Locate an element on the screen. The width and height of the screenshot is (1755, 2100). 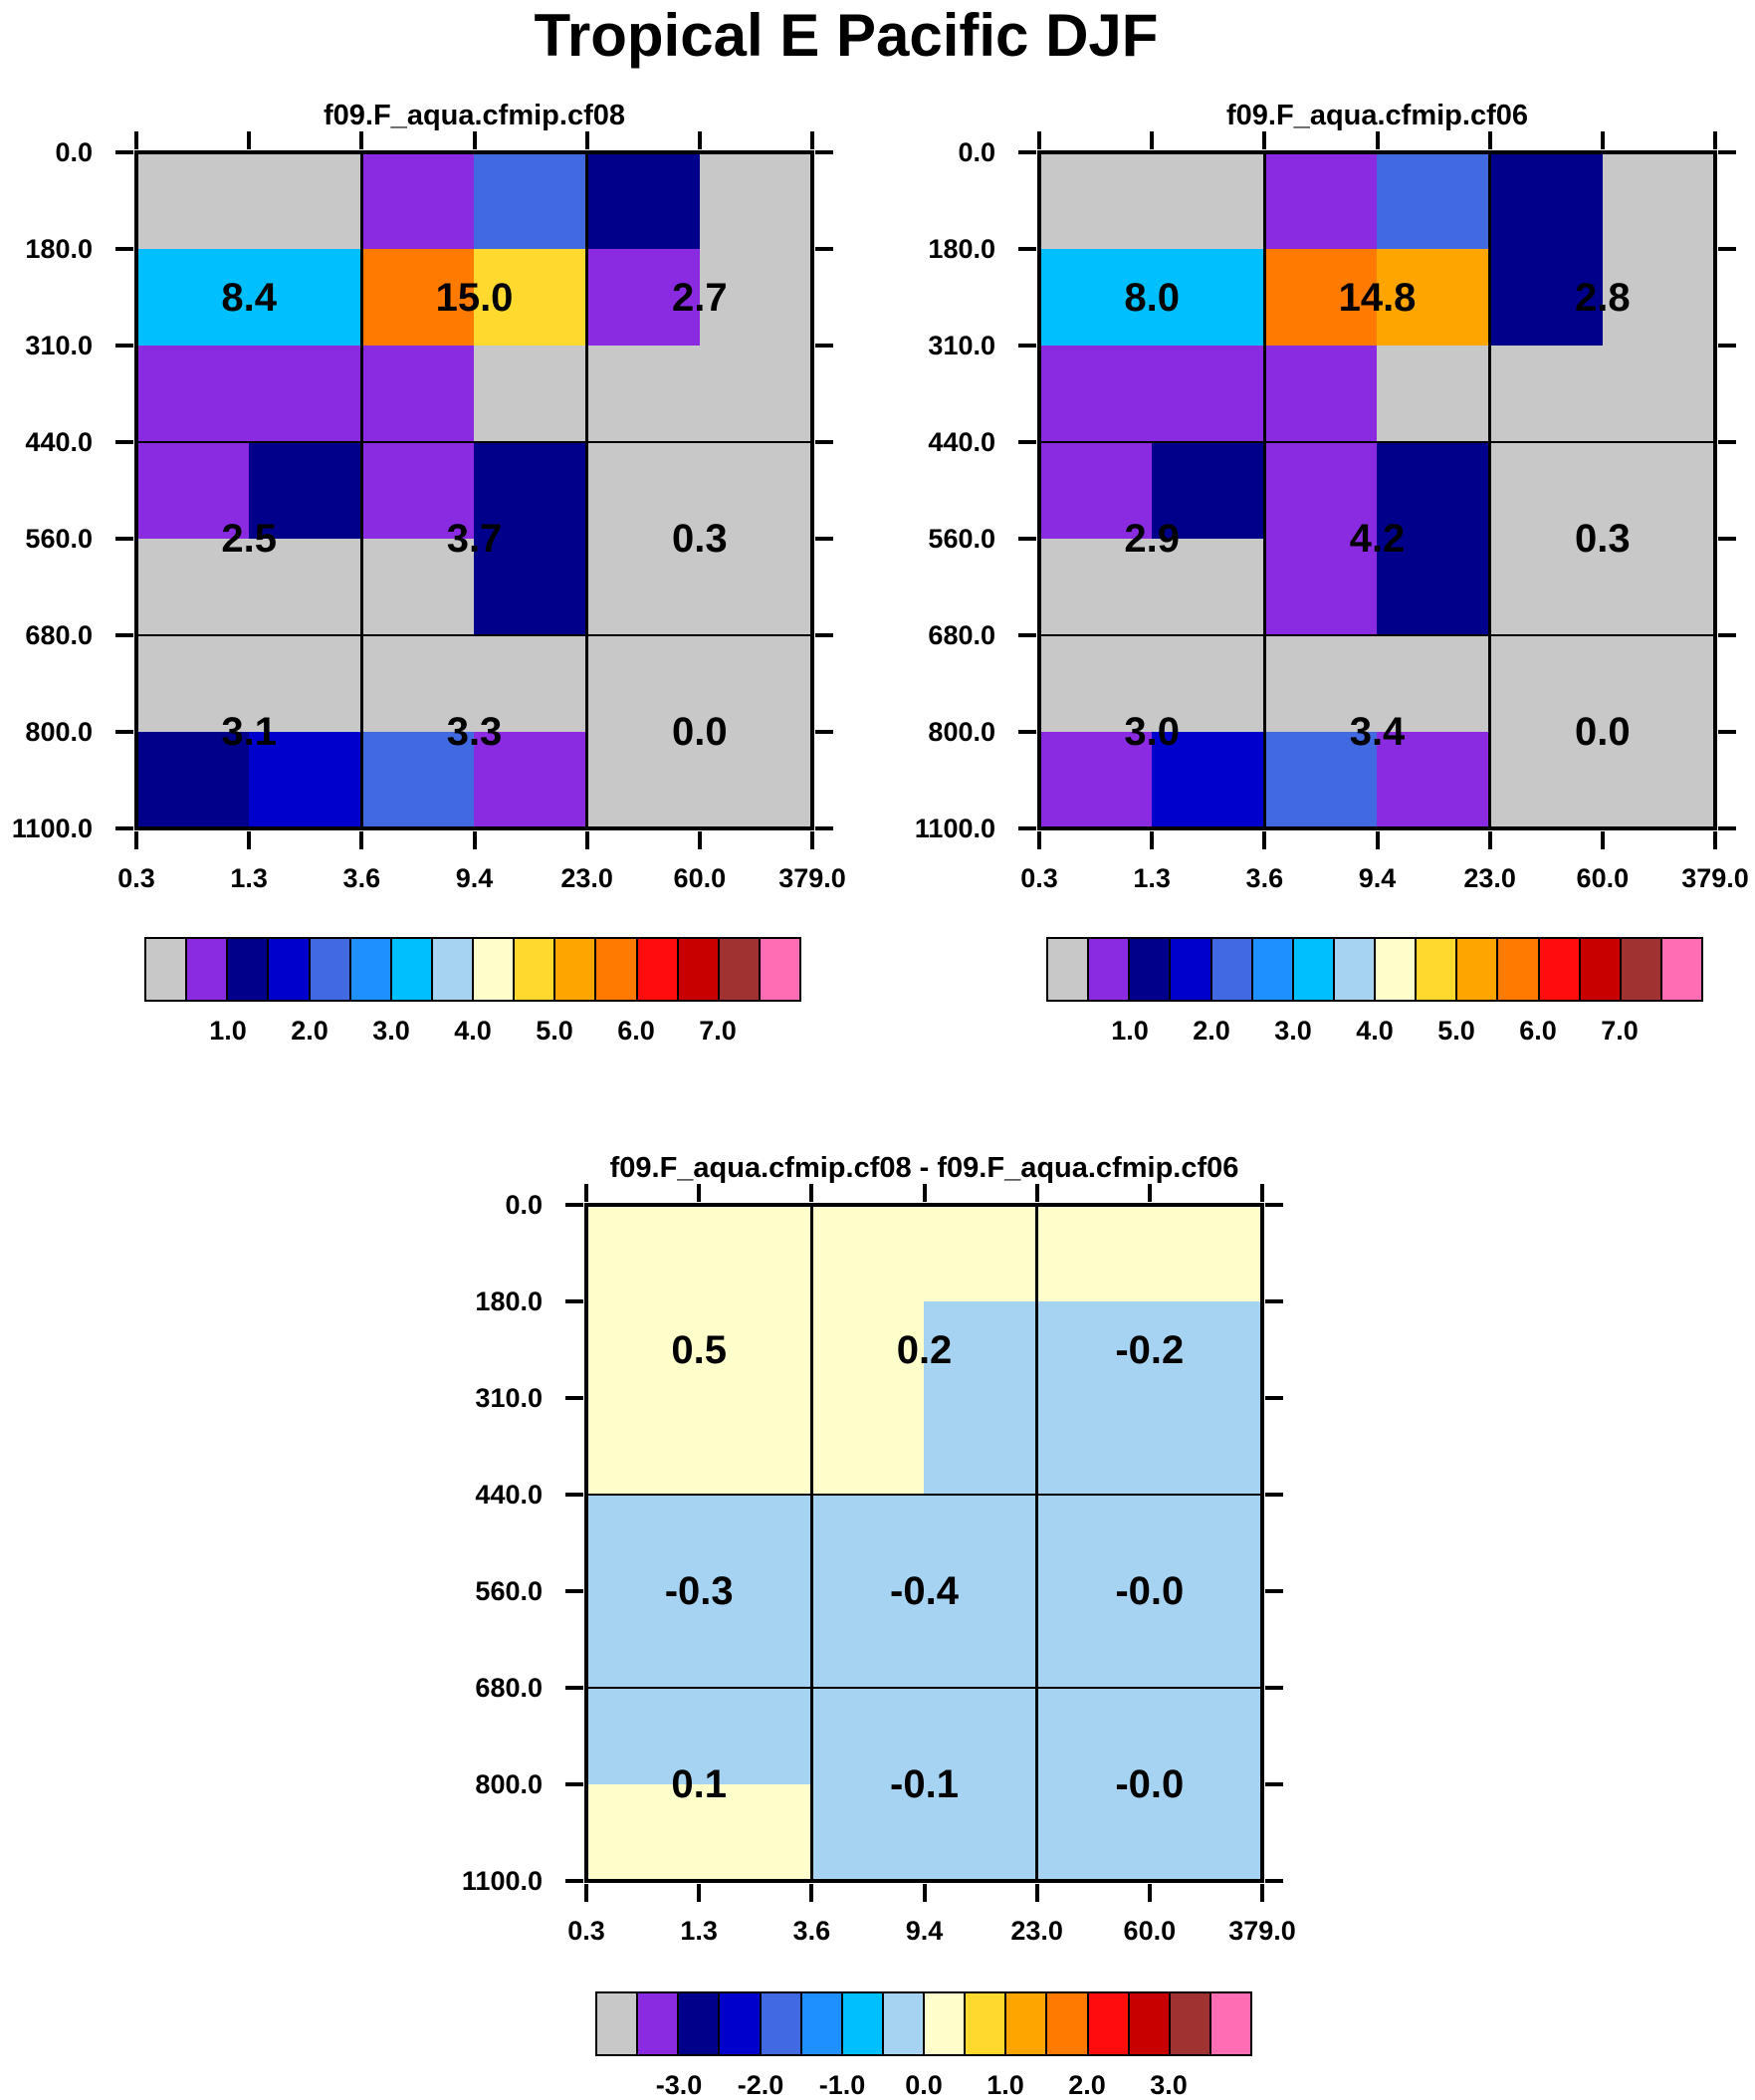
box-value: 0.0 is located at coordinates (1603, 732).